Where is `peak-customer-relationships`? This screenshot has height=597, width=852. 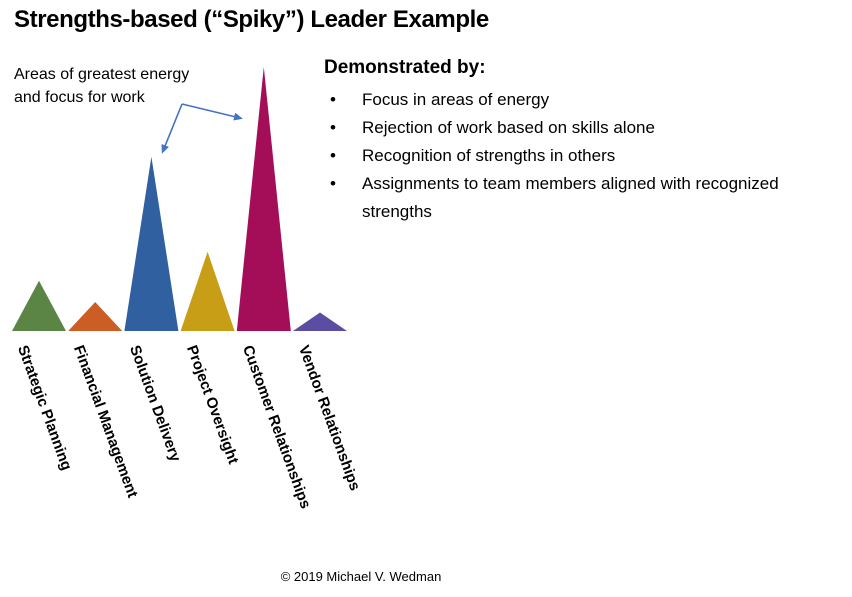
peak-customer-relationships is located at coordinates (263, 199).